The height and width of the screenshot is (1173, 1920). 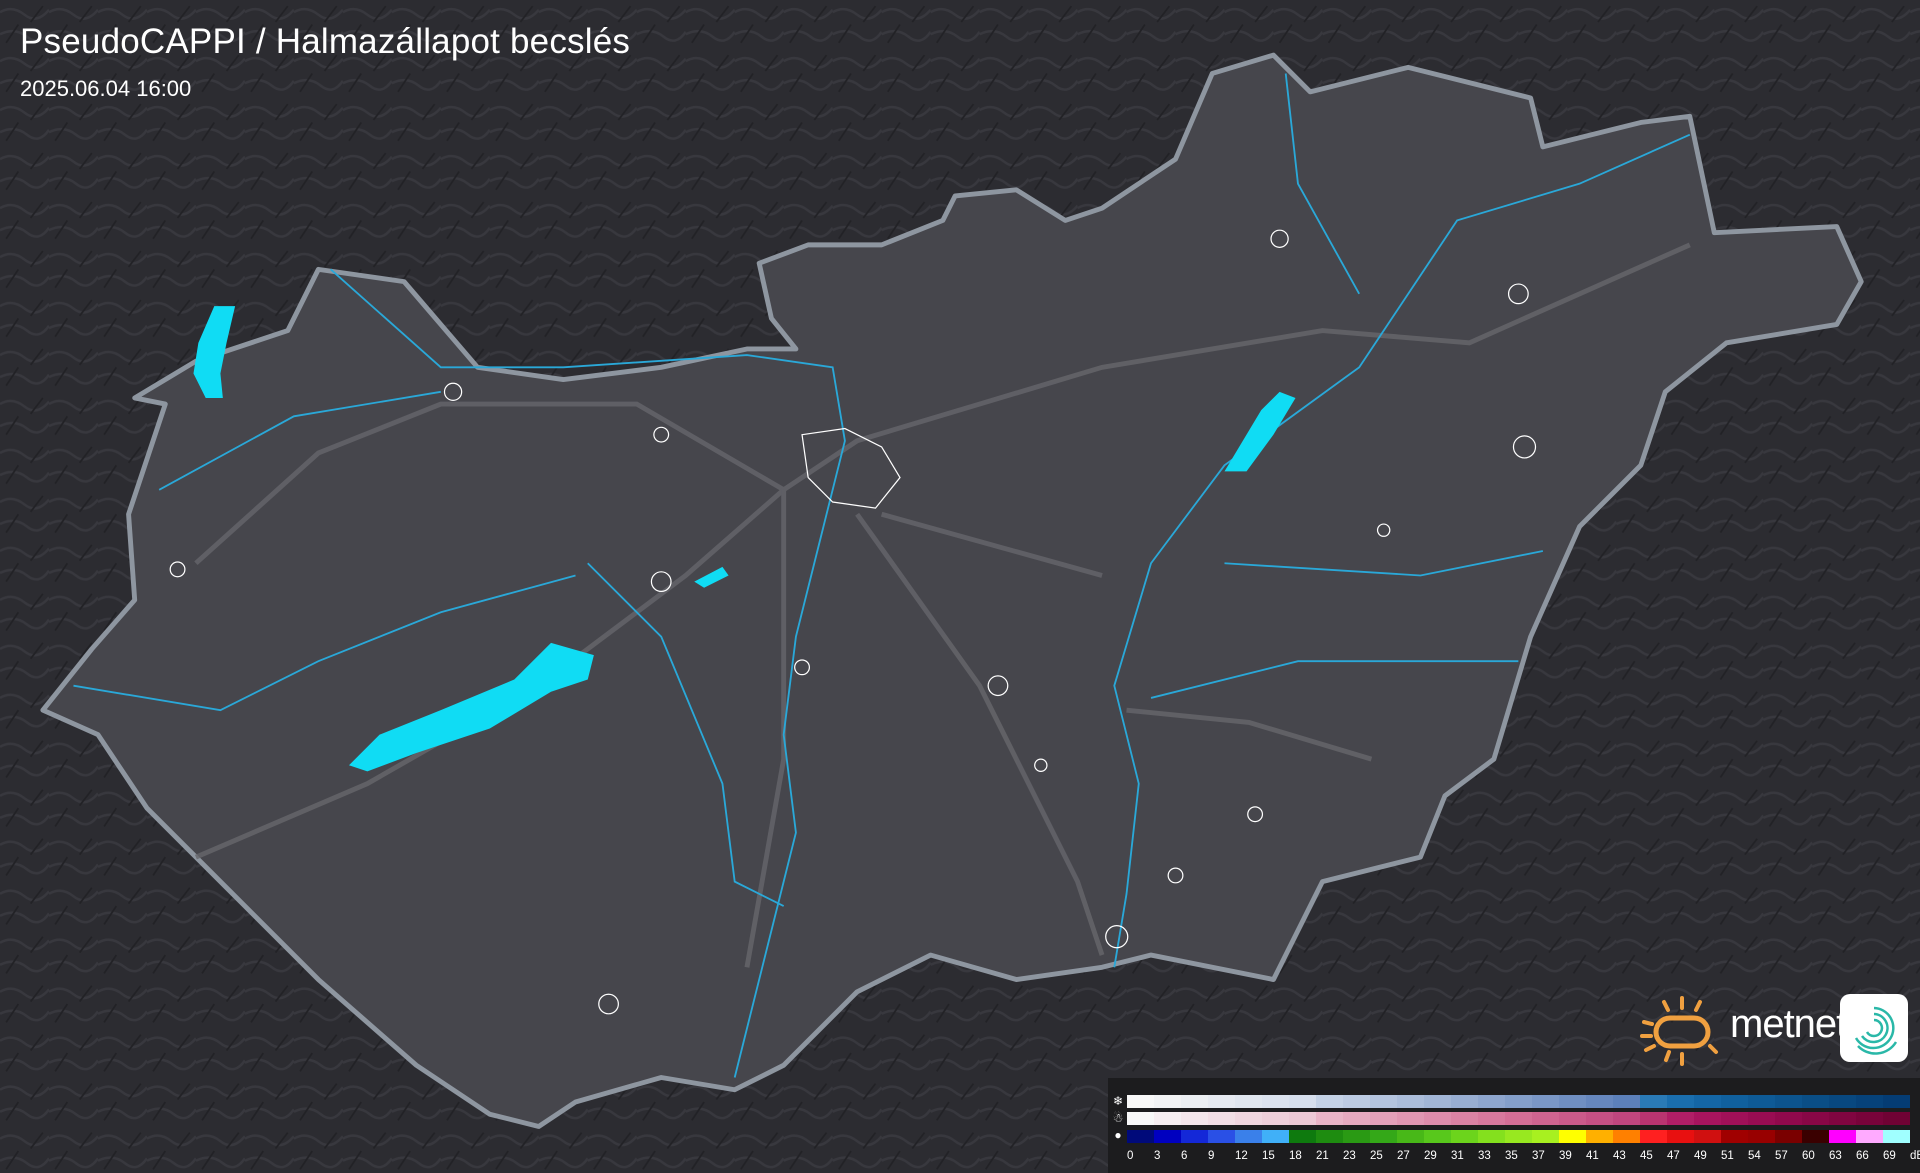 What do you see at coordinates (1619, 1156) in the screenshot?
I see `legend-label: 43` at bounding box center [1619, 1156].